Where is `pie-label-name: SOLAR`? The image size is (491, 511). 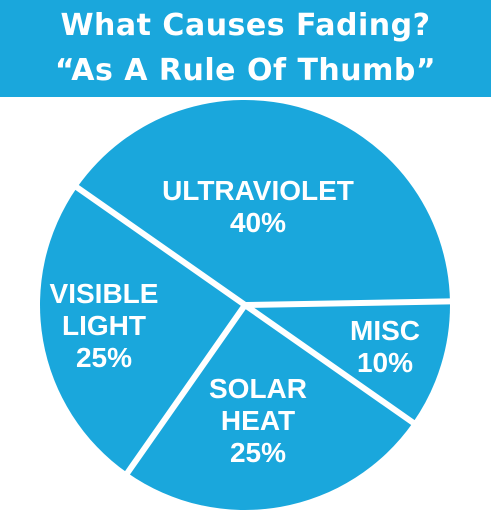 pie-label-name: SOLAR is located at coordinates (258, 388).